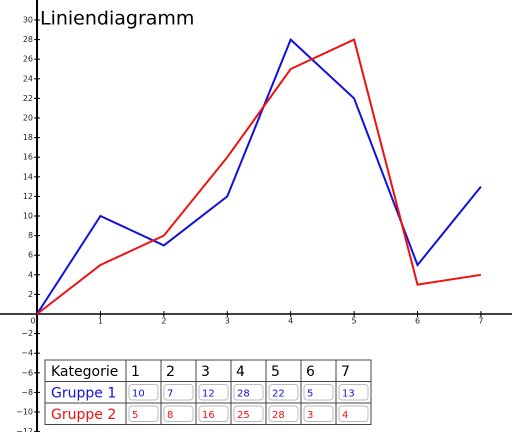 This screenshot has width=512, height=432. I want to click on table-header: 5, so click(275, 372).